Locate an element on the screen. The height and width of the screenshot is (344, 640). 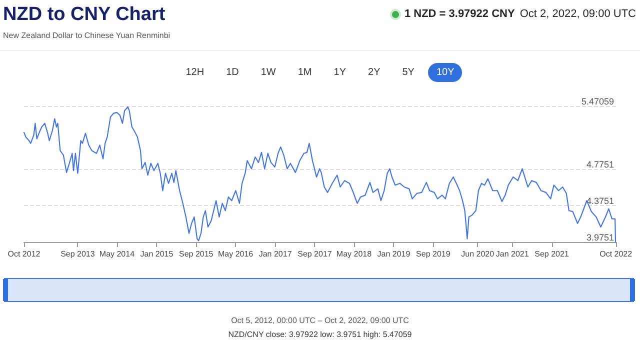
text: 1M is located at coordinates (304, 73).